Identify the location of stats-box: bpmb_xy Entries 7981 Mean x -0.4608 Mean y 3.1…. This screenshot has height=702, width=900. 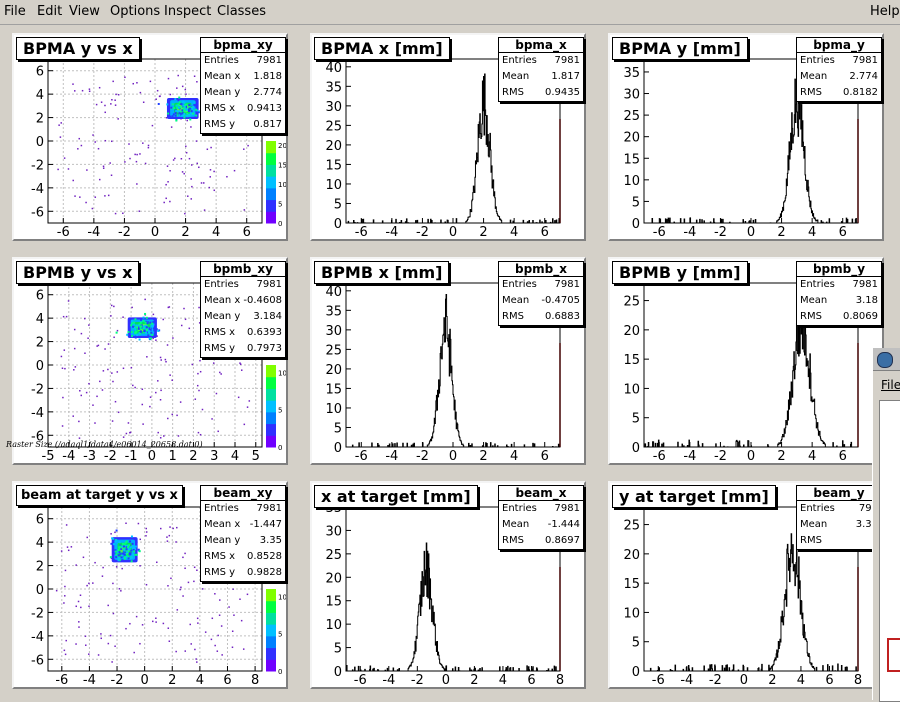
(243, 309).